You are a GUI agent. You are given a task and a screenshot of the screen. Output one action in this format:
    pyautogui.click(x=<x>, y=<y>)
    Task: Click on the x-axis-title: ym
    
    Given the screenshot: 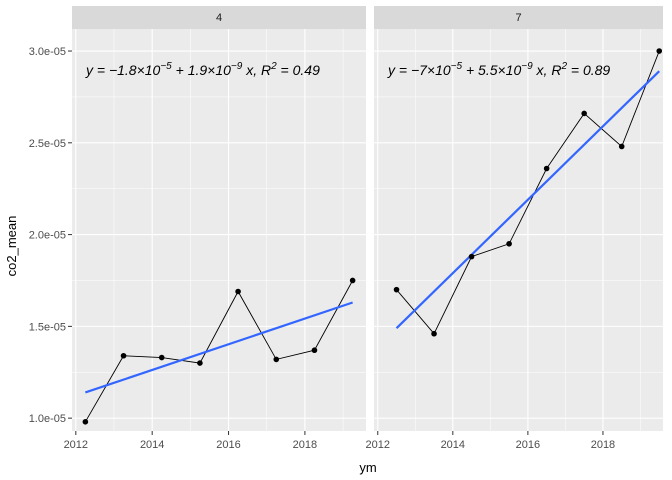 What is the action you would take?
    pyautogui.click(x=367, y=467)
    